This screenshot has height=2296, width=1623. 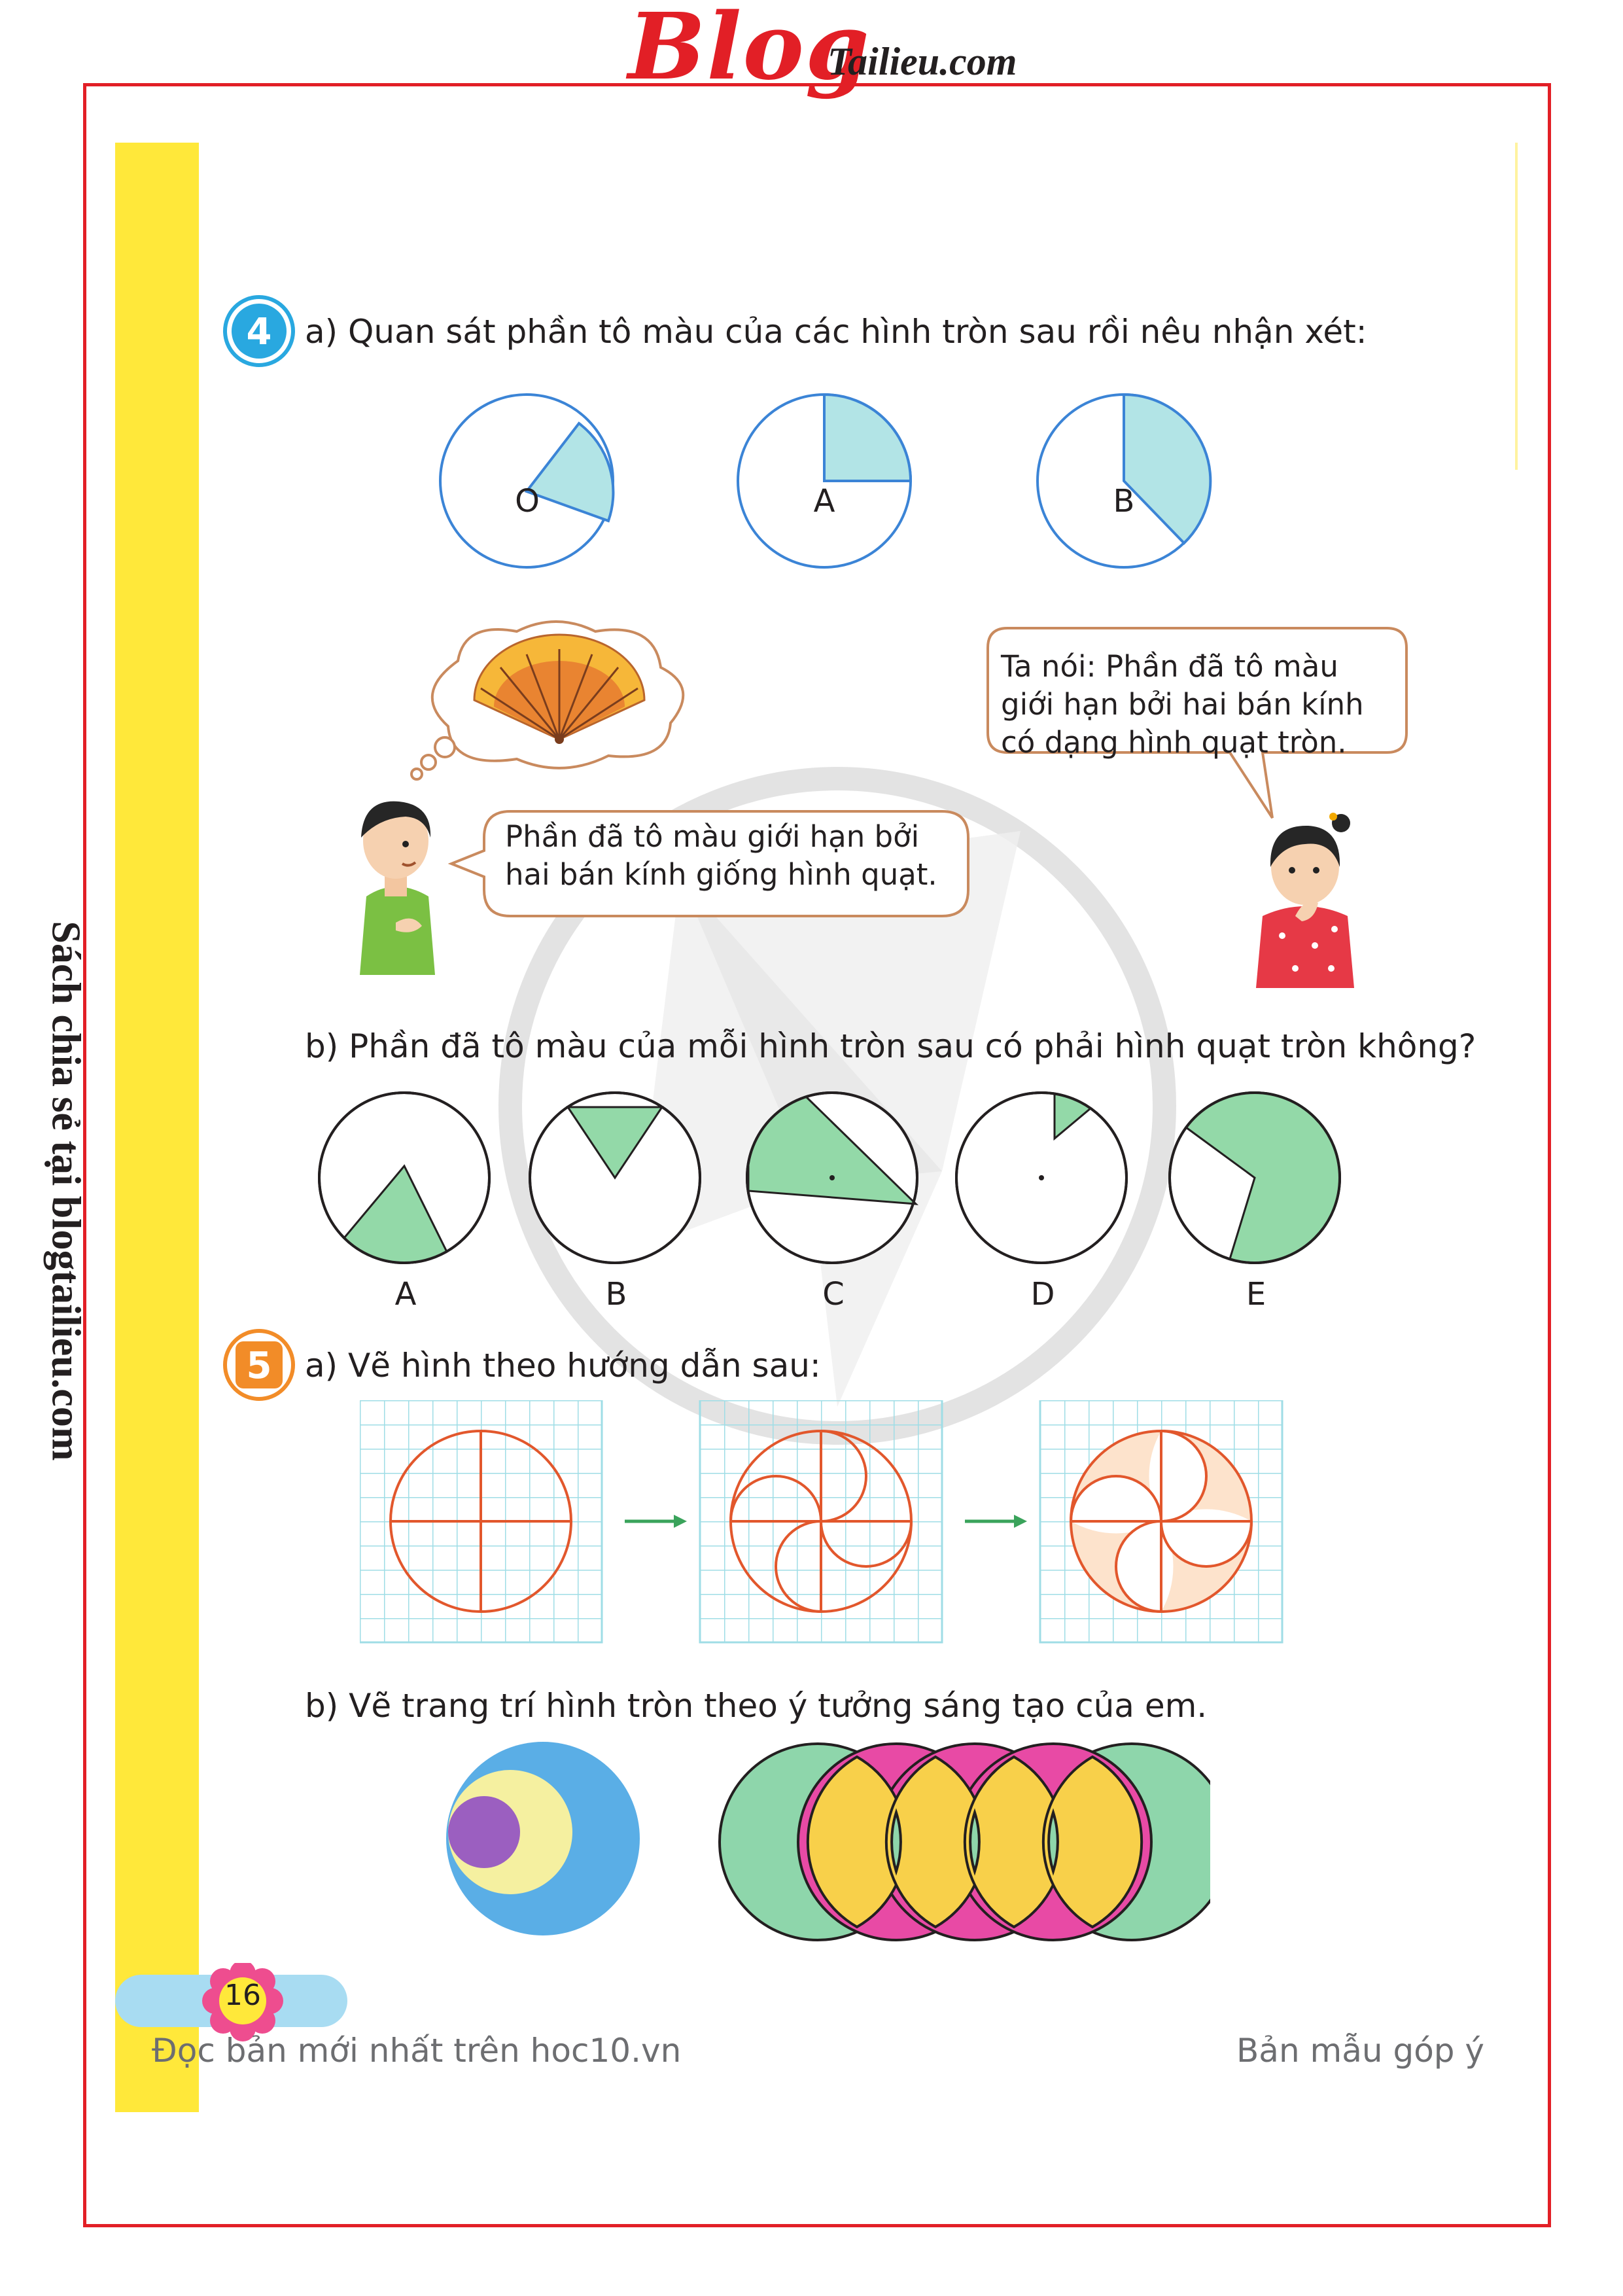 I want to click on circle-4b-b, so click(x=615, y=1177).